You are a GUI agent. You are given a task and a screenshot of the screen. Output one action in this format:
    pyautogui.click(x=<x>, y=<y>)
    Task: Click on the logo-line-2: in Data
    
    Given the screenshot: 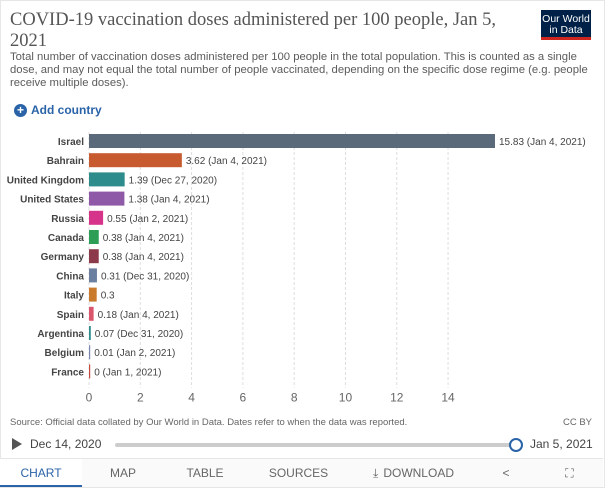 What is the action you would take?
    pyautogui.click(x=566, y=30)
    